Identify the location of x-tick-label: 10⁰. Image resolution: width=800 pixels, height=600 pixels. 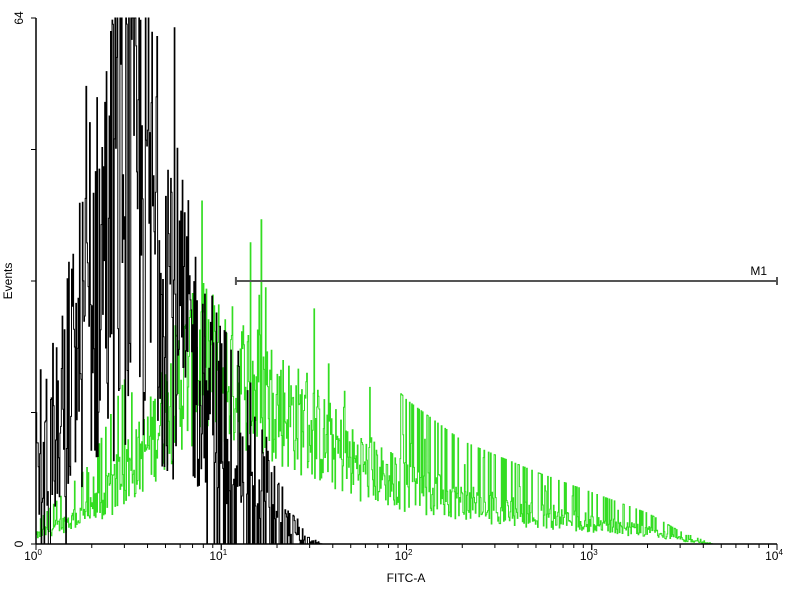
(33, 555).